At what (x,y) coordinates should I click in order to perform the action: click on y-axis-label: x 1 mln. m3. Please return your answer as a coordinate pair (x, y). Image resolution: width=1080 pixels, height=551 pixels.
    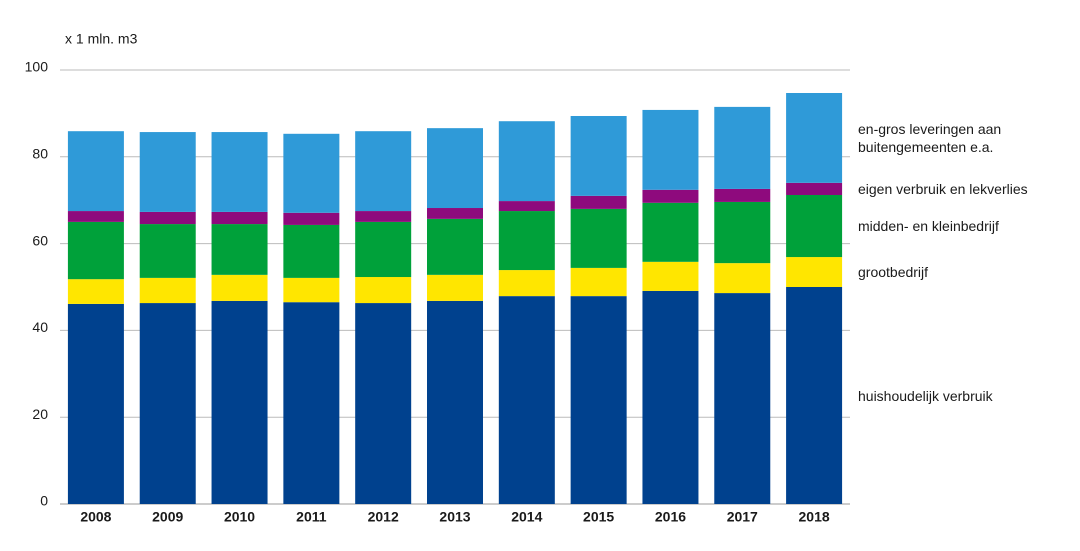
    Looking at the image, I should click on (101, 39).